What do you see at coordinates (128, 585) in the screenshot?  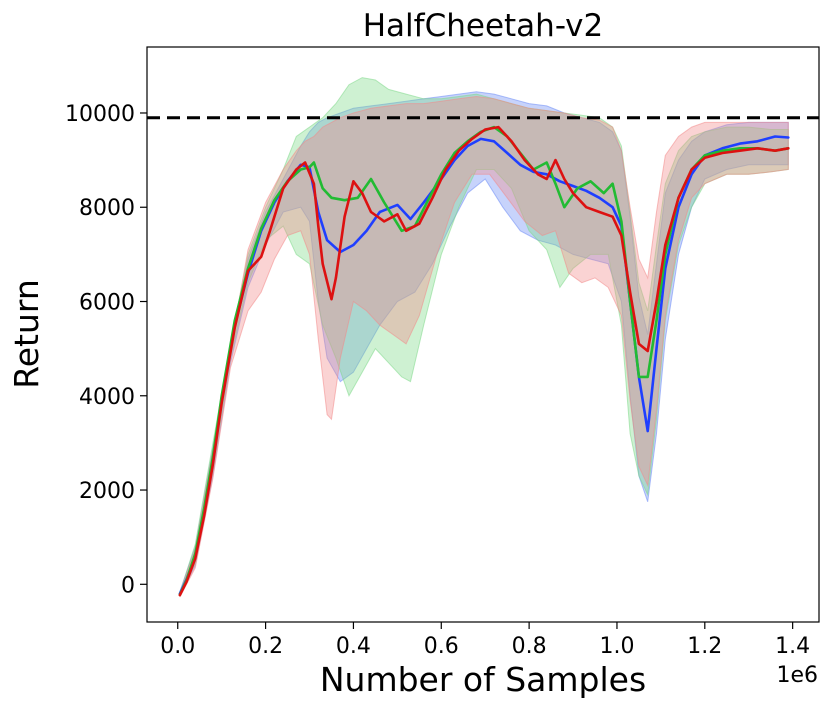 I see `y-tick-label: 0` at bounding box center [128, 585].